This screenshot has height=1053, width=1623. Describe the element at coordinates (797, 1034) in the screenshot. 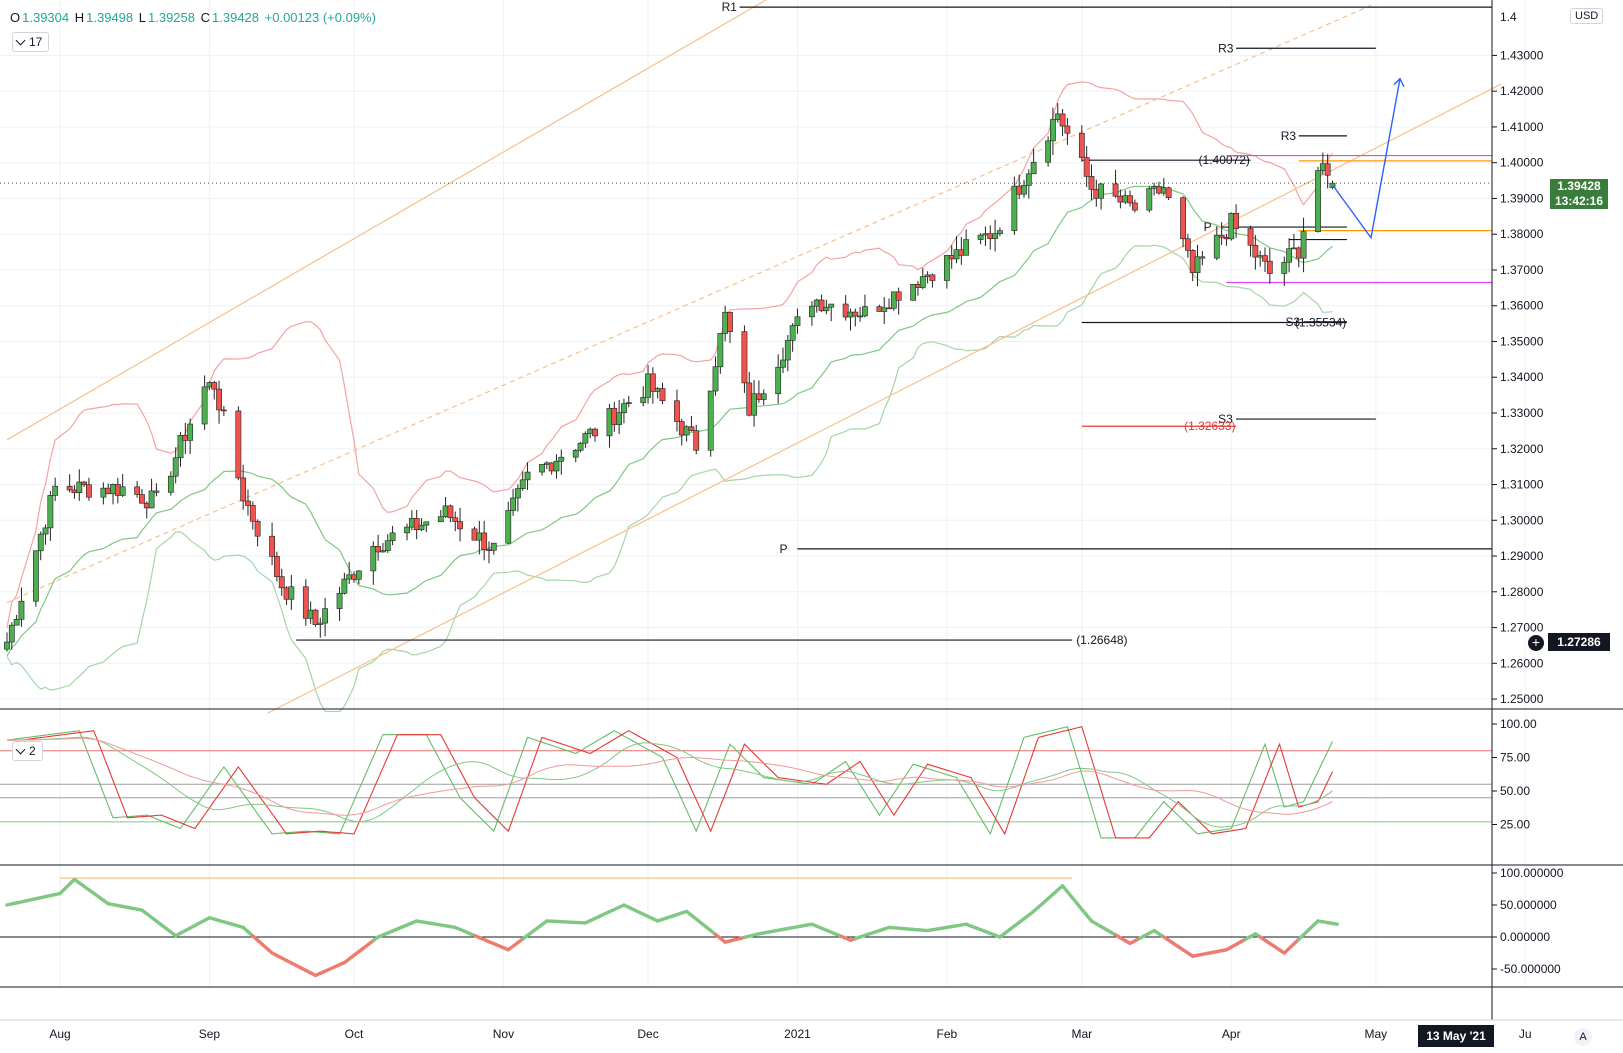

I see `time-tick-label: 2021` at that location.